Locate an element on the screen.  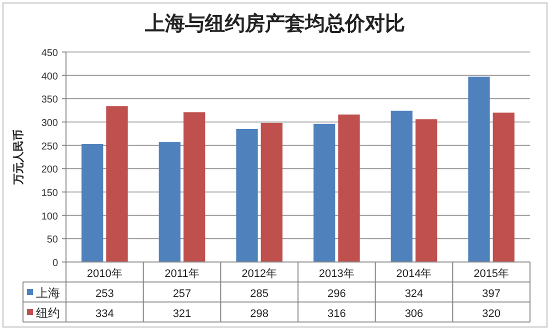
y-tick-label: 0 is located at coordinates (55, 263).